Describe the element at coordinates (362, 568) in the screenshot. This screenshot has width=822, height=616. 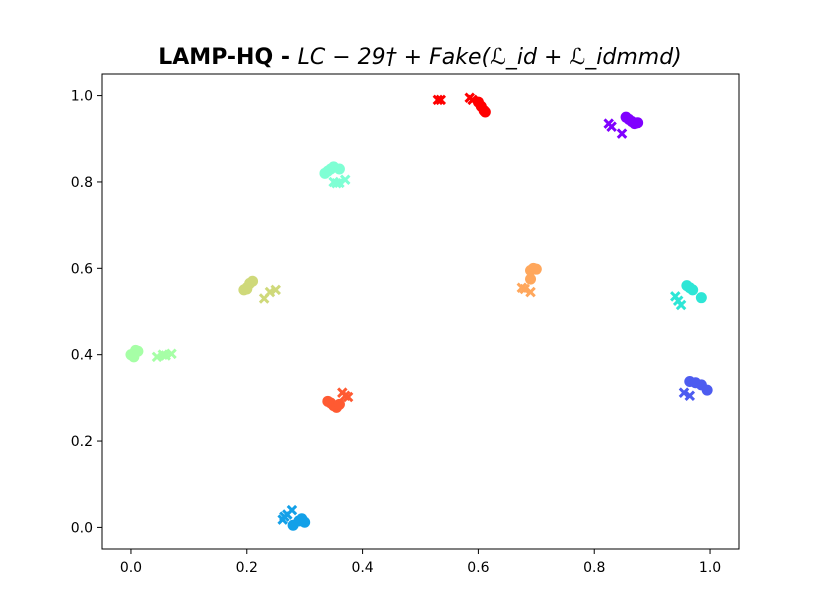
I see `x-tick-label: 0.4` at that location.